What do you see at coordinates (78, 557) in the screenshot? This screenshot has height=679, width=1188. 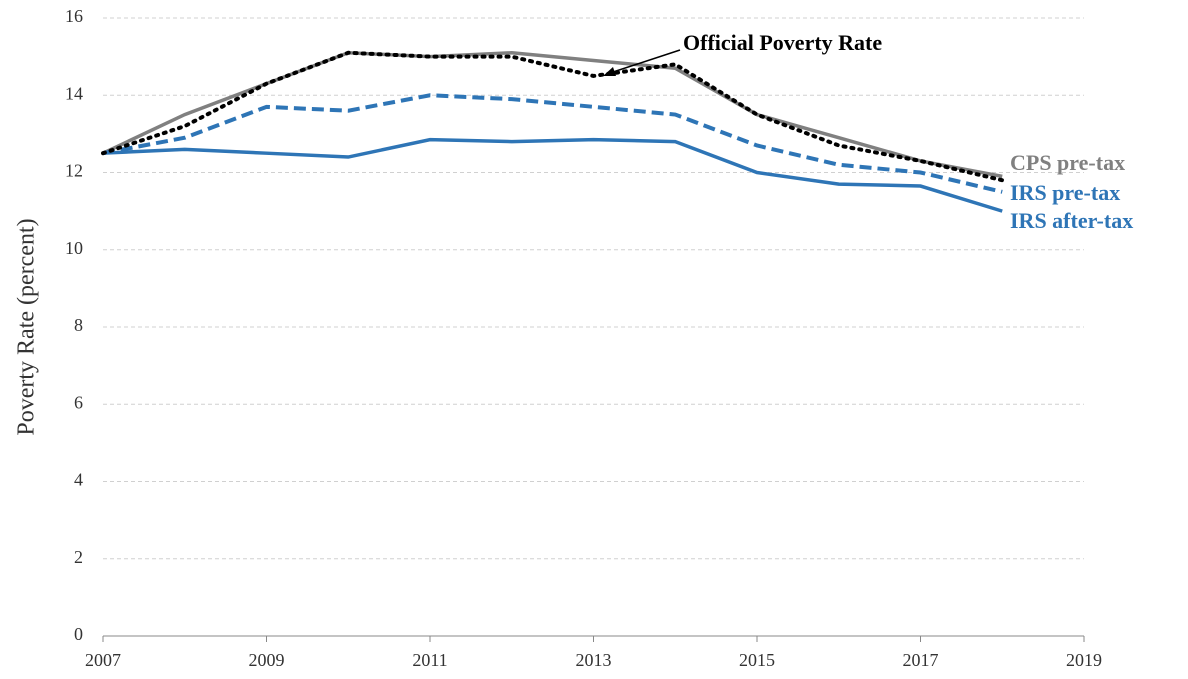 I see `y-tick-label: 2` at bounding box center [78, 557].